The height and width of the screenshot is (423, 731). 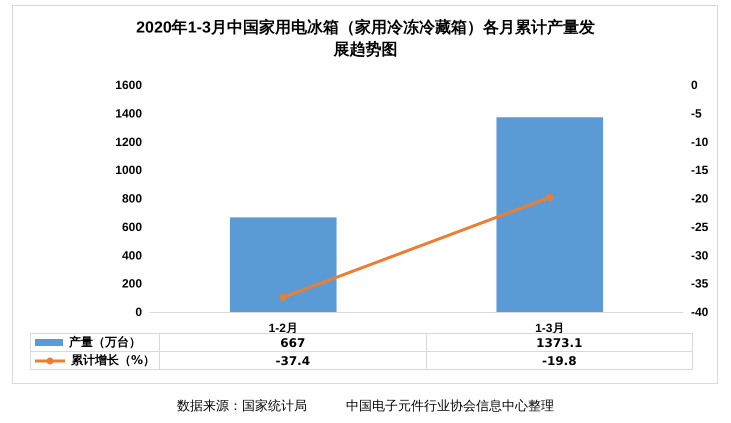 I want to click on data-label: 1373.1, so click(x=559, y=343).